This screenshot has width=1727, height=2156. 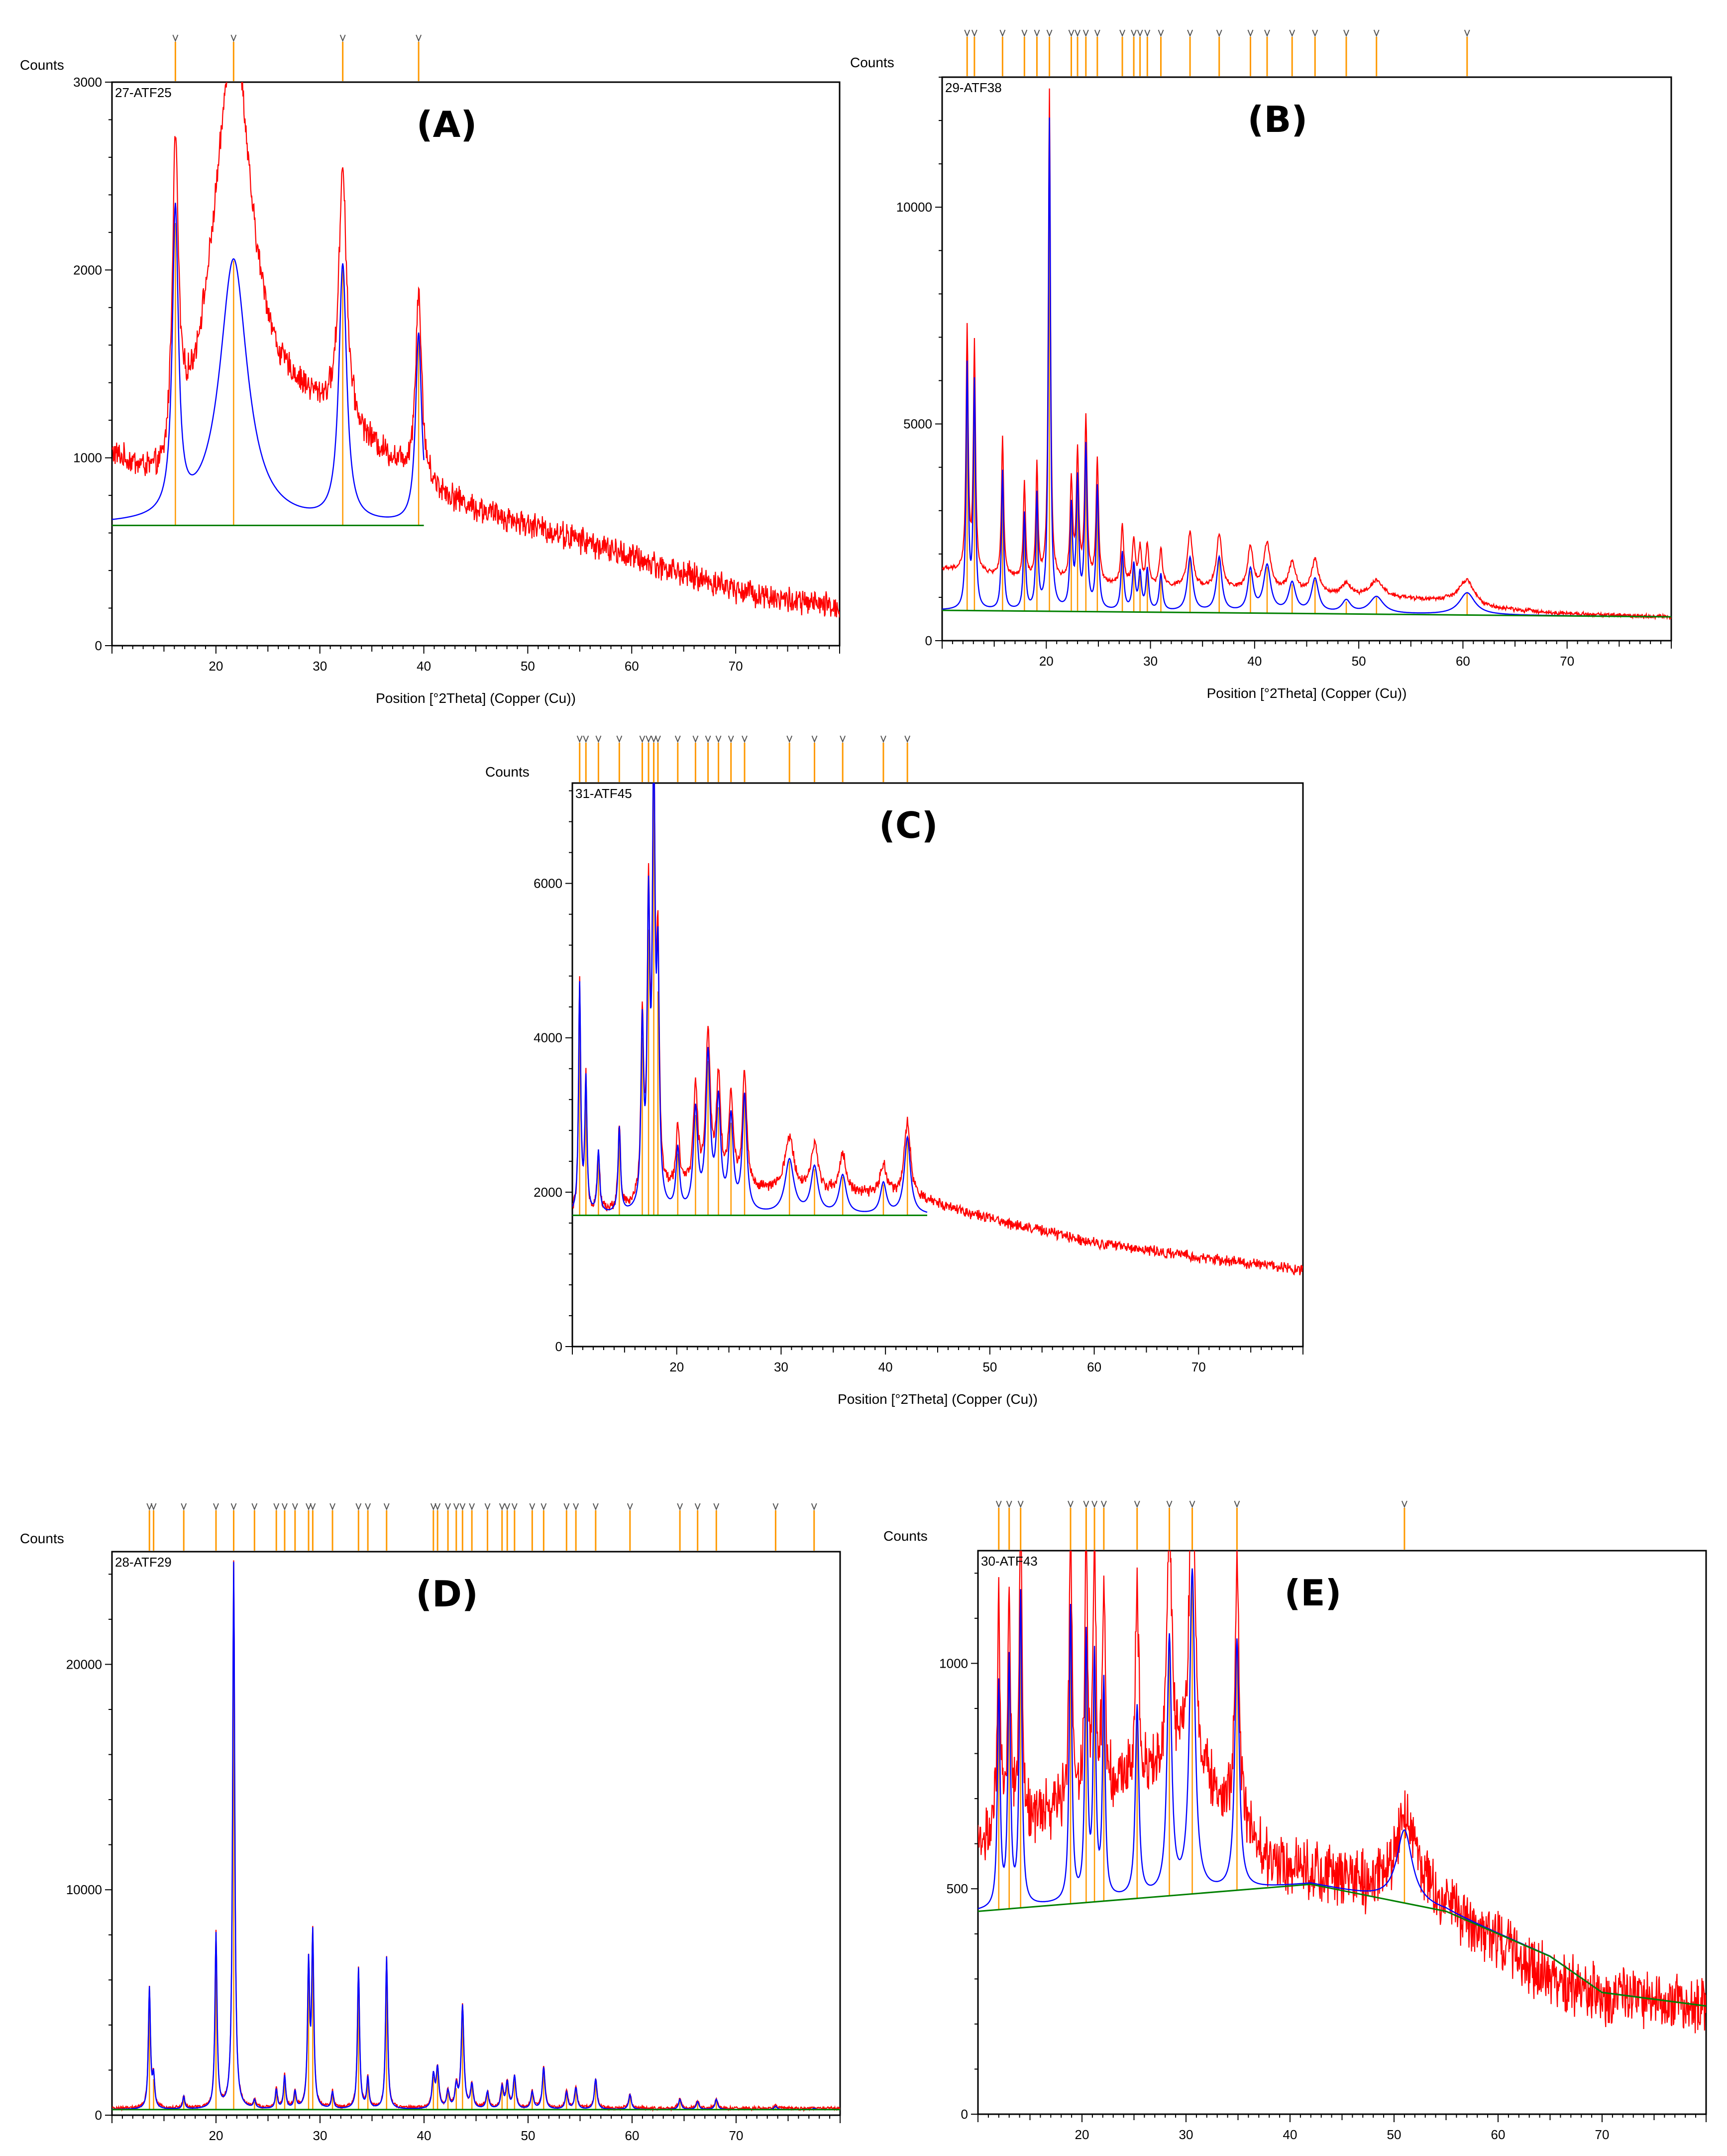 I want to click on panel-e: 20 30 40 50 60 70 0 500 1000 Counts 30-ATF43 (E), so click(x=1295, y=1821).